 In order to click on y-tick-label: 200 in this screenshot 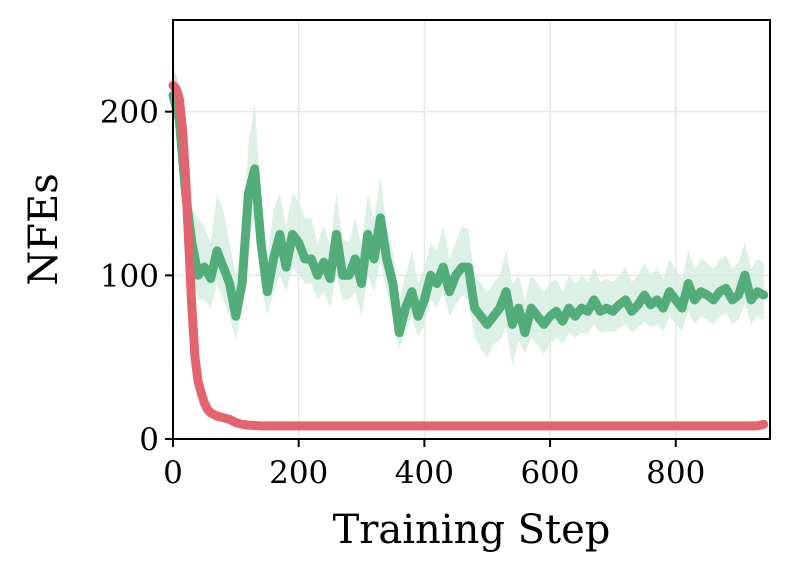, I will do `click(129, 113)`.